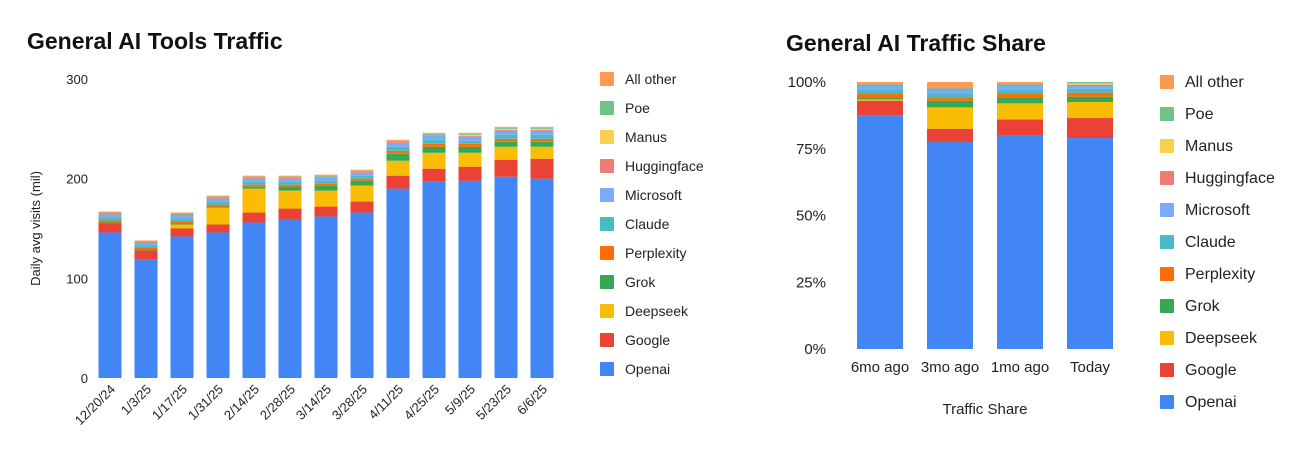 The height and width of the screenshot is (454, 1294). Describe the element at coordinates (1167, 178) in the screenshot. I see `legend-swatch-huggingface` at that location.